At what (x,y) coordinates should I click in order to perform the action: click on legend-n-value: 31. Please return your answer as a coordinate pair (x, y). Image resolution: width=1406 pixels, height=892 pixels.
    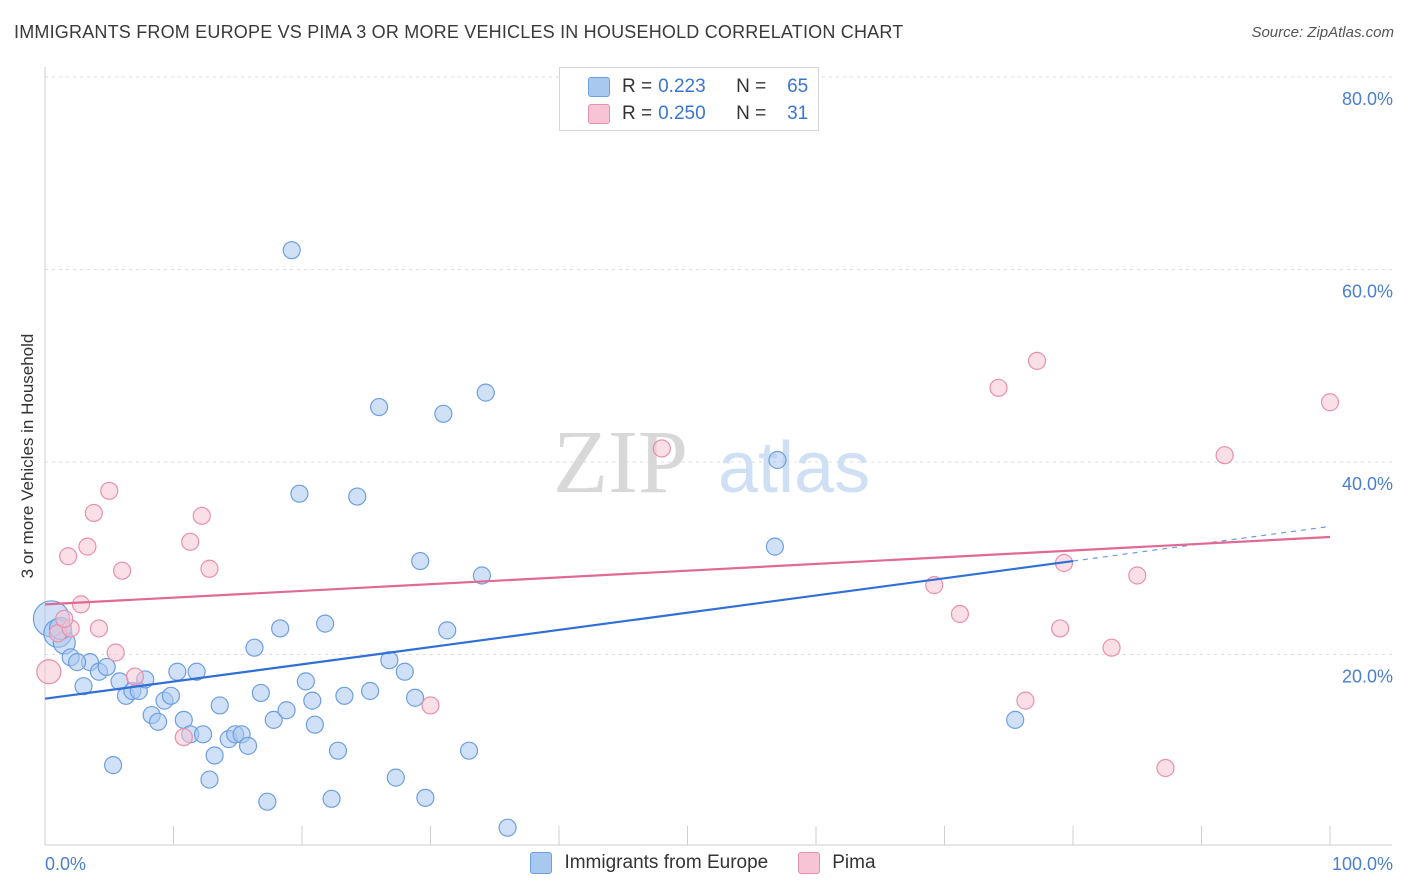
    Looking at the image, I should click on (798, 113).